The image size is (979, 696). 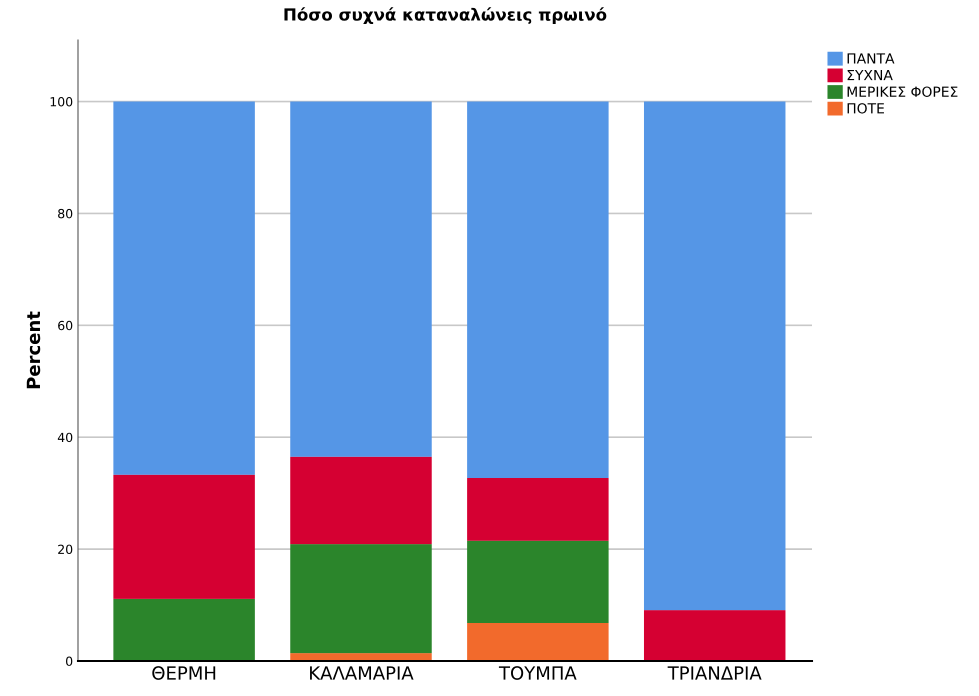 I want to click on legend-label: ΣΥΧΝΑ, so click(x=870, y=75).